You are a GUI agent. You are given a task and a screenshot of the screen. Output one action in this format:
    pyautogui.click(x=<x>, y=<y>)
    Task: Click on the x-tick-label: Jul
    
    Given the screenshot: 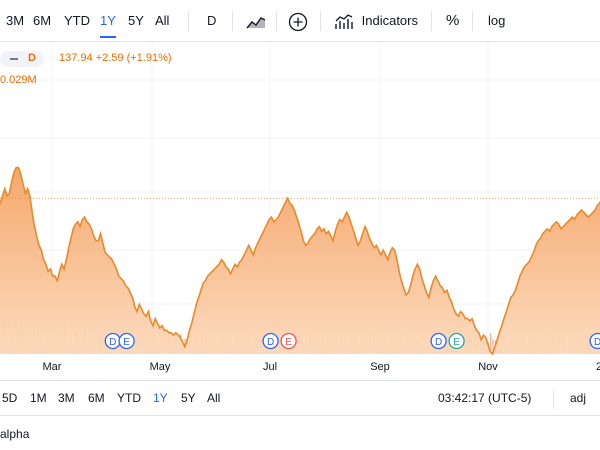 What is the action you would take?
    pyautogui.click(x=270, y=367)
    